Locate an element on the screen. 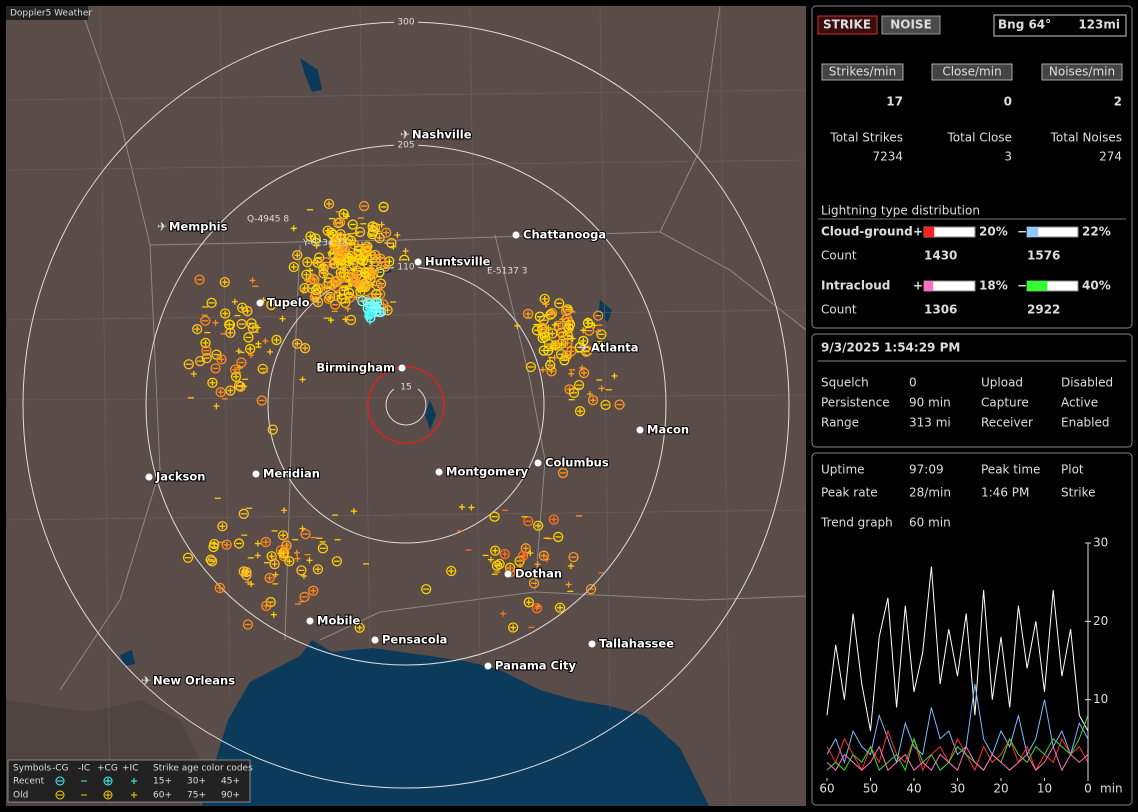  noise-button-label: NOISE is located at coordinates (911, 25).